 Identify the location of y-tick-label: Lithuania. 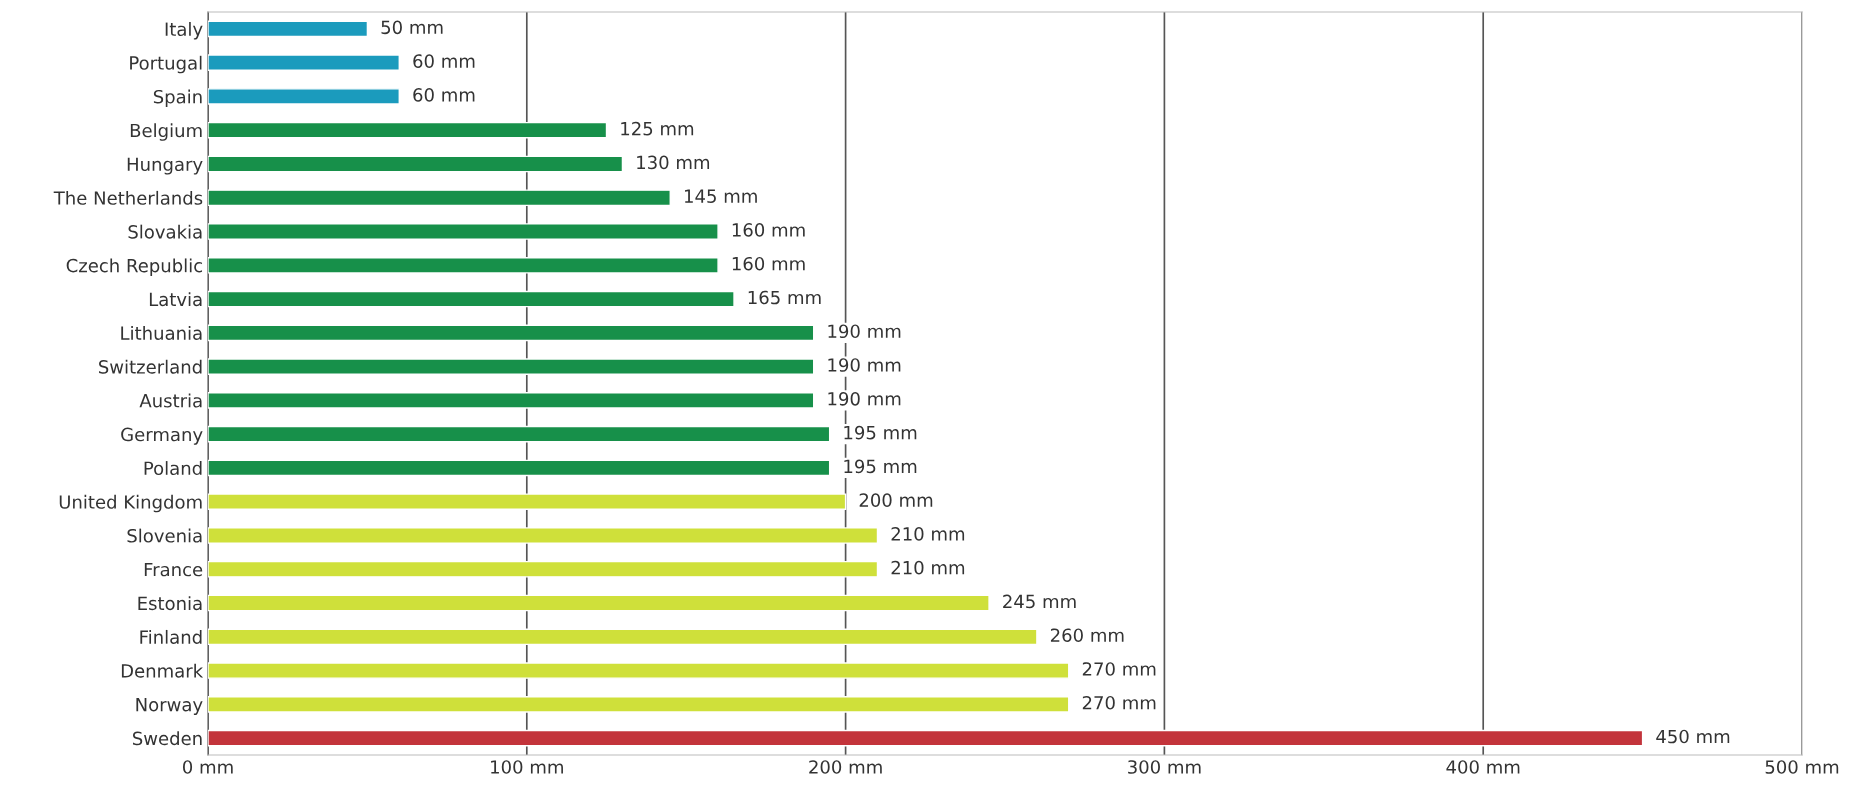
(161, 332).